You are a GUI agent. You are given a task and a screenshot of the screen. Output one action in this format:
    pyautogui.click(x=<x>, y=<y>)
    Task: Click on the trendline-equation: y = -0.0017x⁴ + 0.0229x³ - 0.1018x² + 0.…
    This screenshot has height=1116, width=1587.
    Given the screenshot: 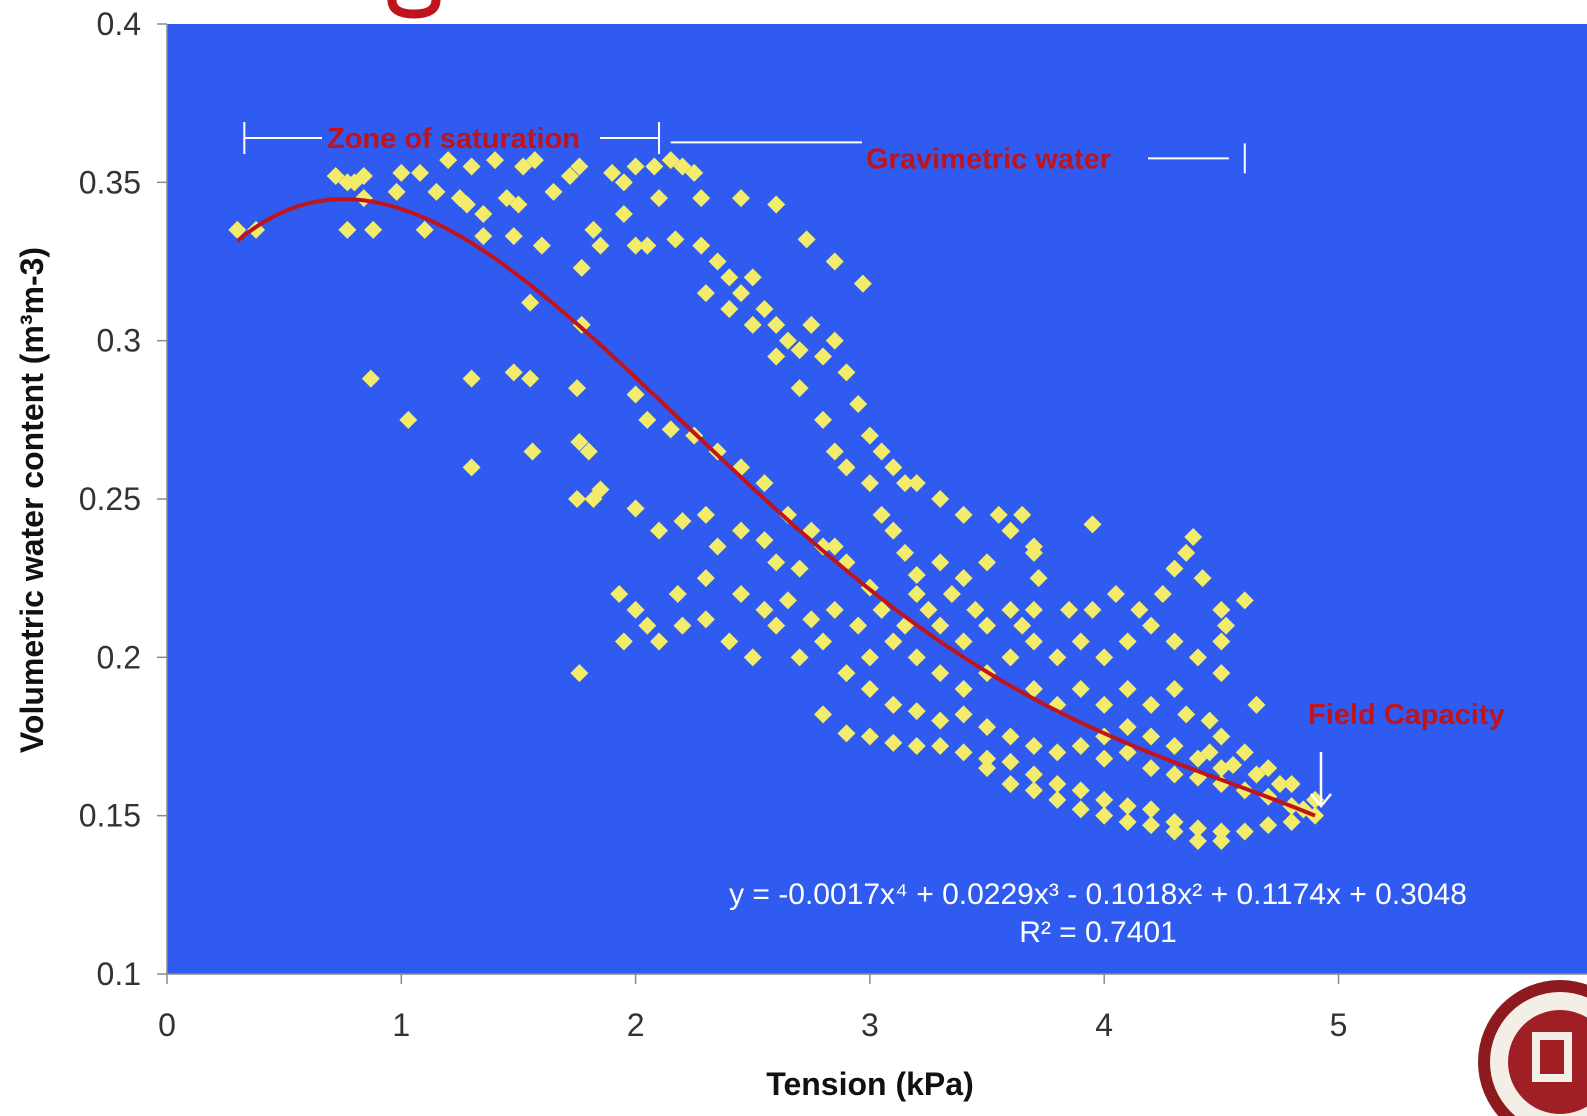 What is the action you would take?
    pyautogui.click(x=1098, y=894)
    